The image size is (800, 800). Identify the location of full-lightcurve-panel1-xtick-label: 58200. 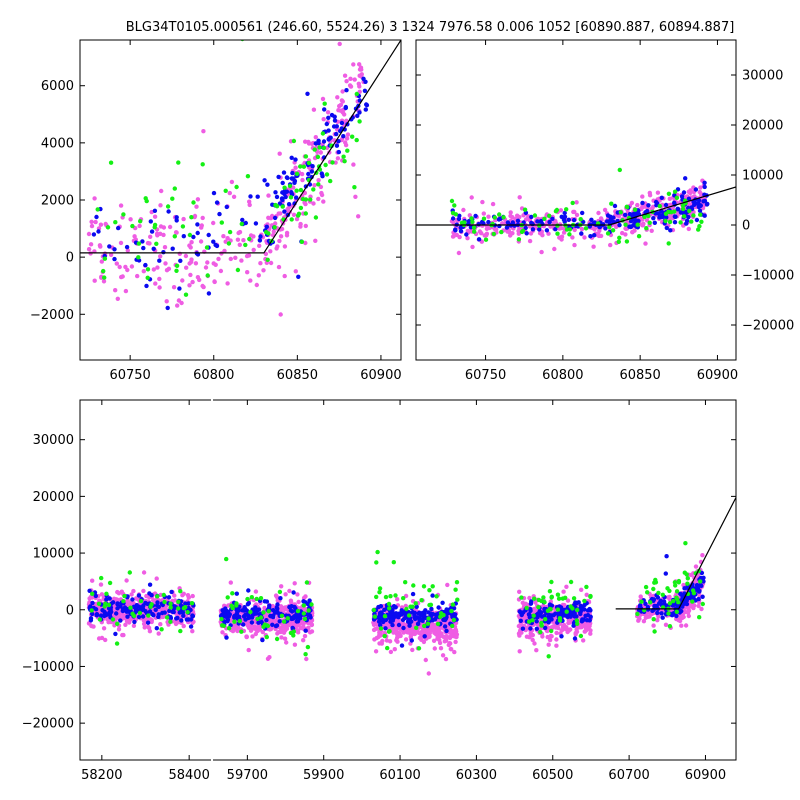
(101, 775).